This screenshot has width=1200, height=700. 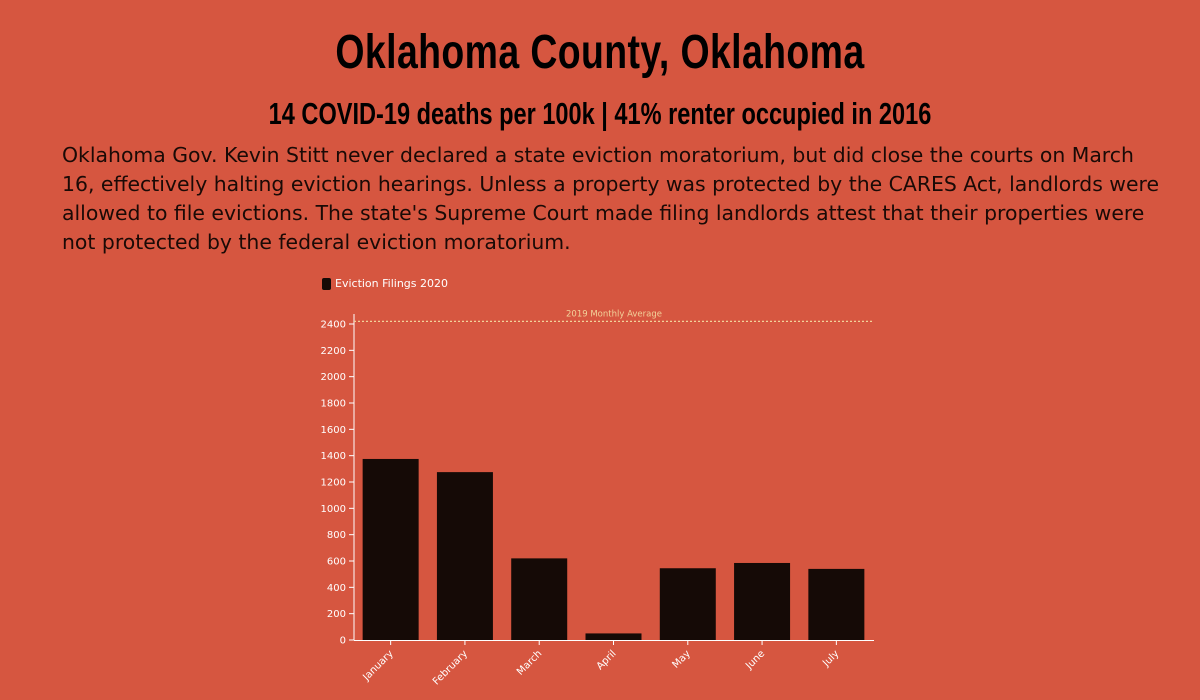 What do you see at coordinates (377, 665) in the screenshot?
I see `x-tick-label: January` at bounding box center [377, 665].